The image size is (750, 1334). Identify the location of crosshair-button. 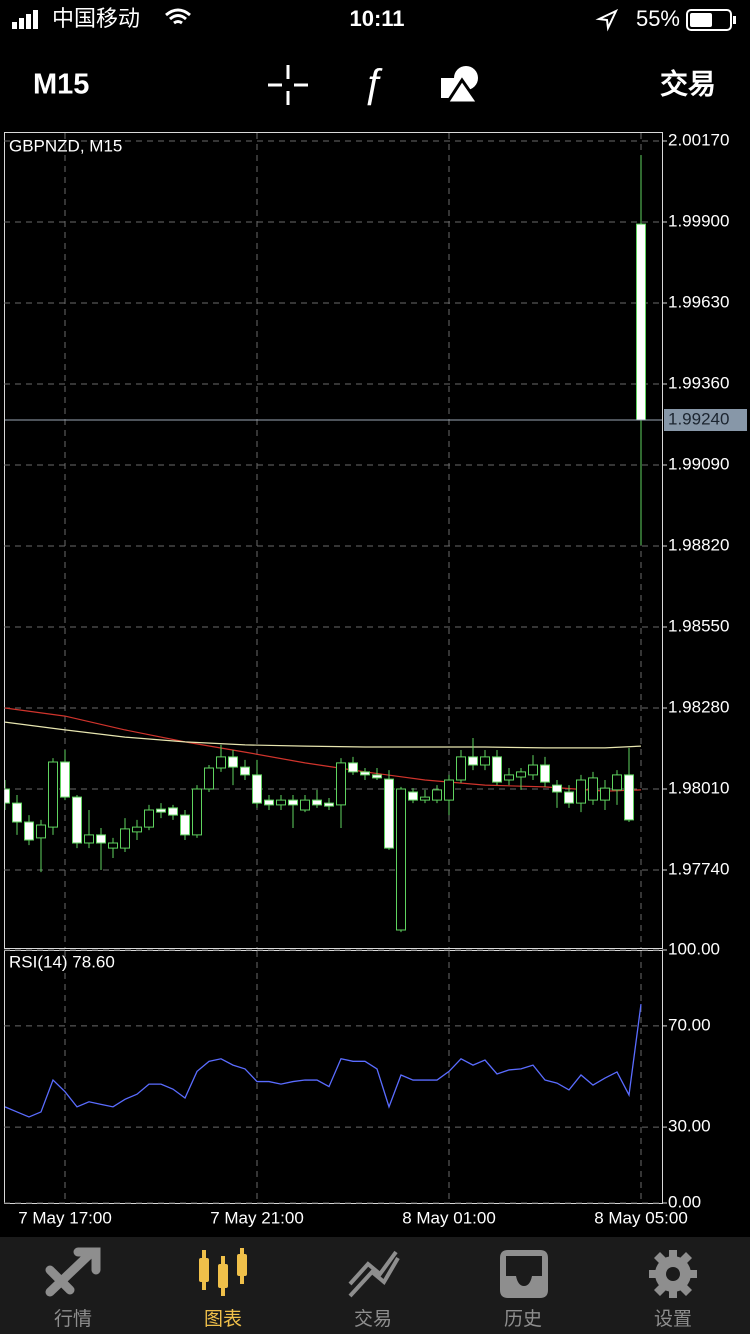
(288, 85).